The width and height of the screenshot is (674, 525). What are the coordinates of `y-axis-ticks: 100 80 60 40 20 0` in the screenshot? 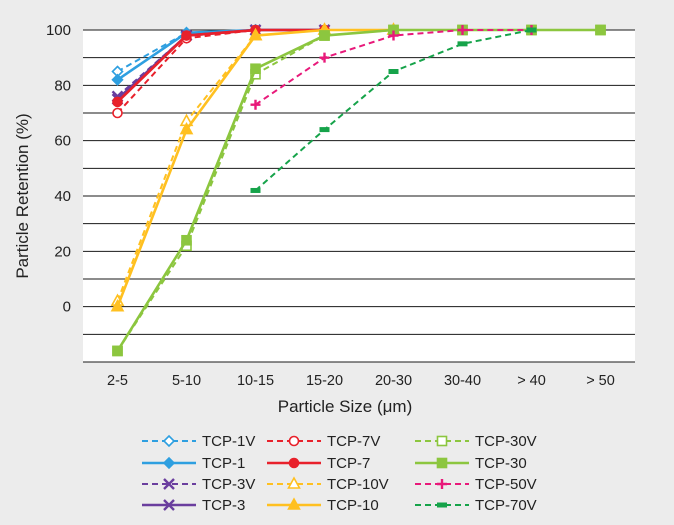 It's located at (58, 169).